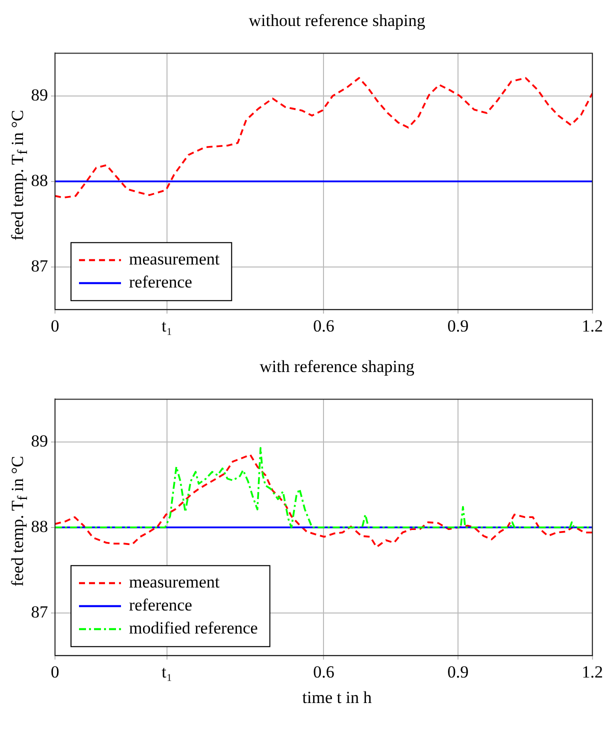  What do you see at coordinates (193, 628) in the screenshot?
I see `legend-label: modified reference` at bounding box center [193, 628].